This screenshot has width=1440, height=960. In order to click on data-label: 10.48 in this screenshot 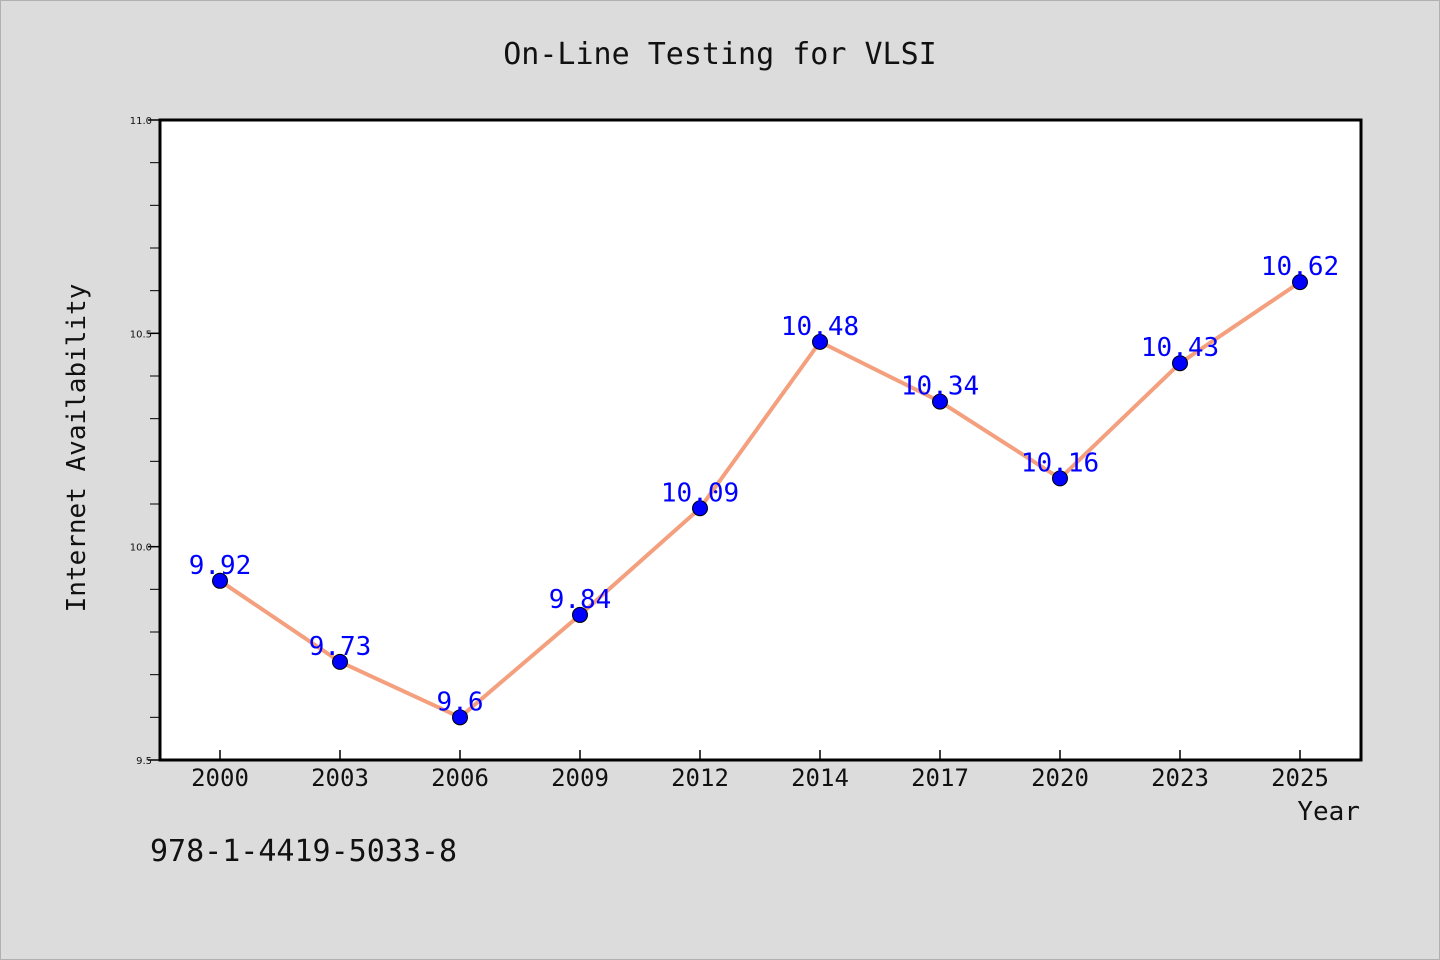, I will do `click(820, 327)`.